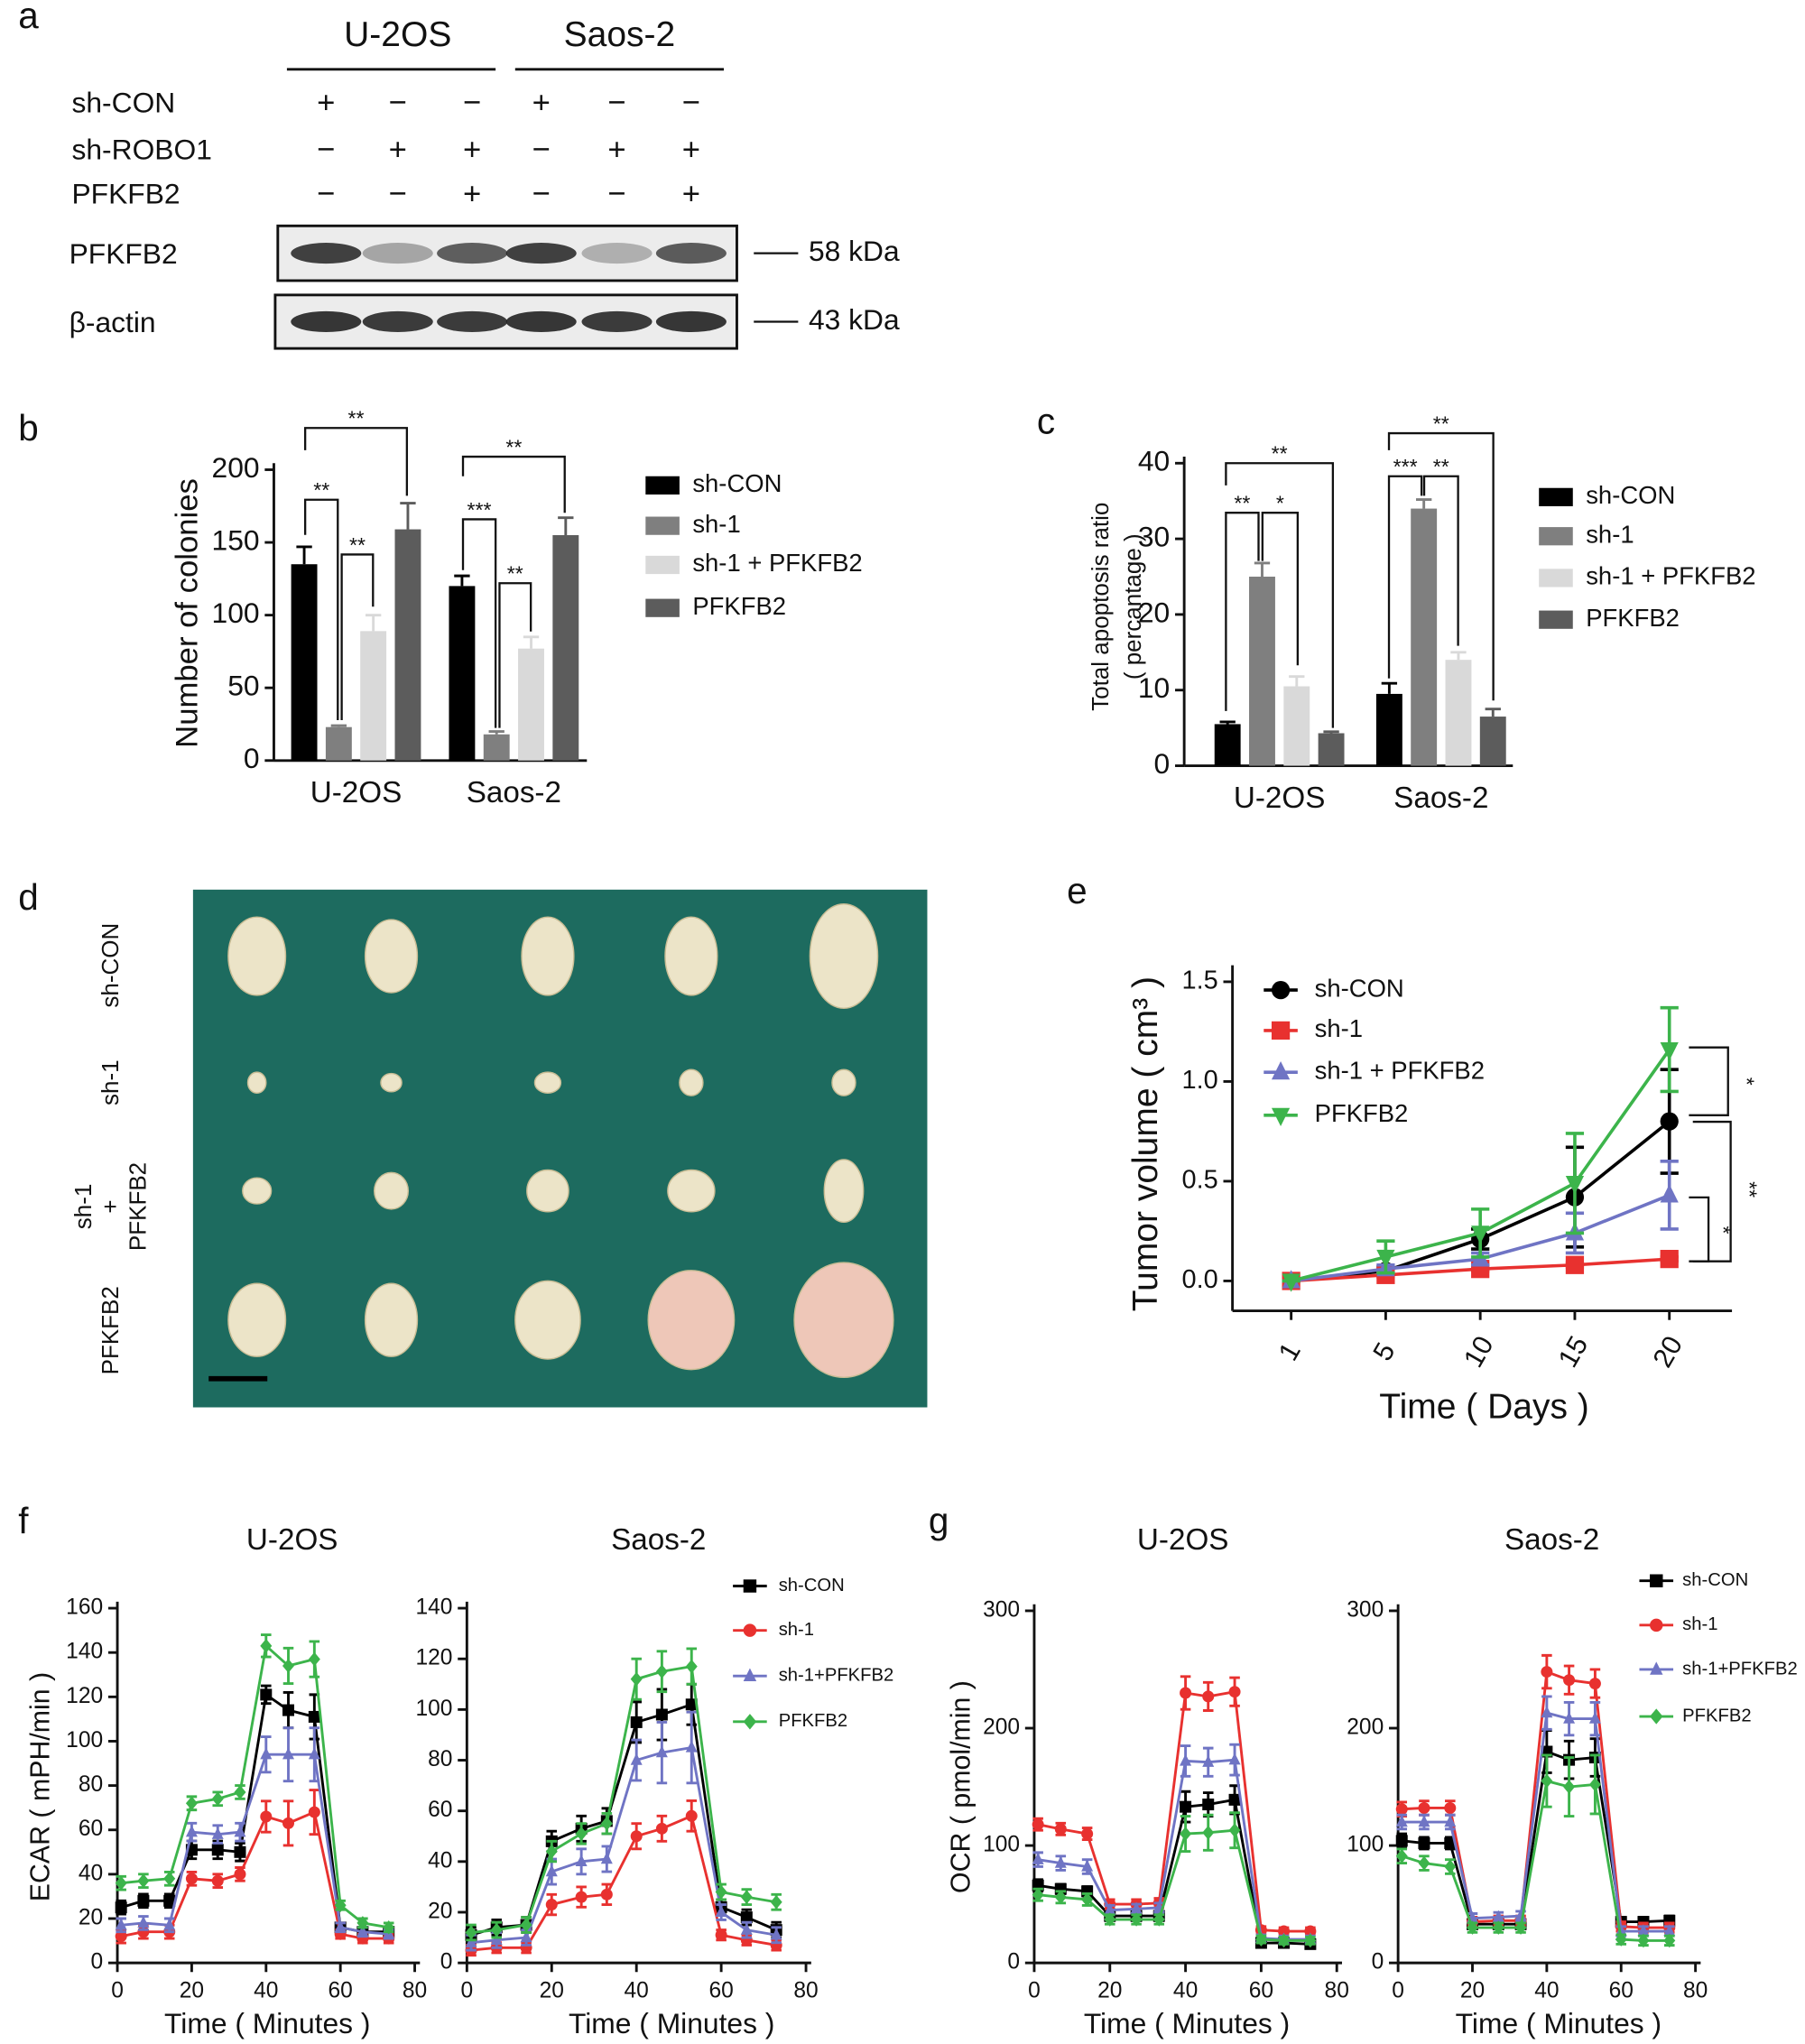 Image resolution: width=1805 pixels, height=2044 pixels. I want to click on y-axis-label: ECAR ( mPH/min ), so click(40, 1786).